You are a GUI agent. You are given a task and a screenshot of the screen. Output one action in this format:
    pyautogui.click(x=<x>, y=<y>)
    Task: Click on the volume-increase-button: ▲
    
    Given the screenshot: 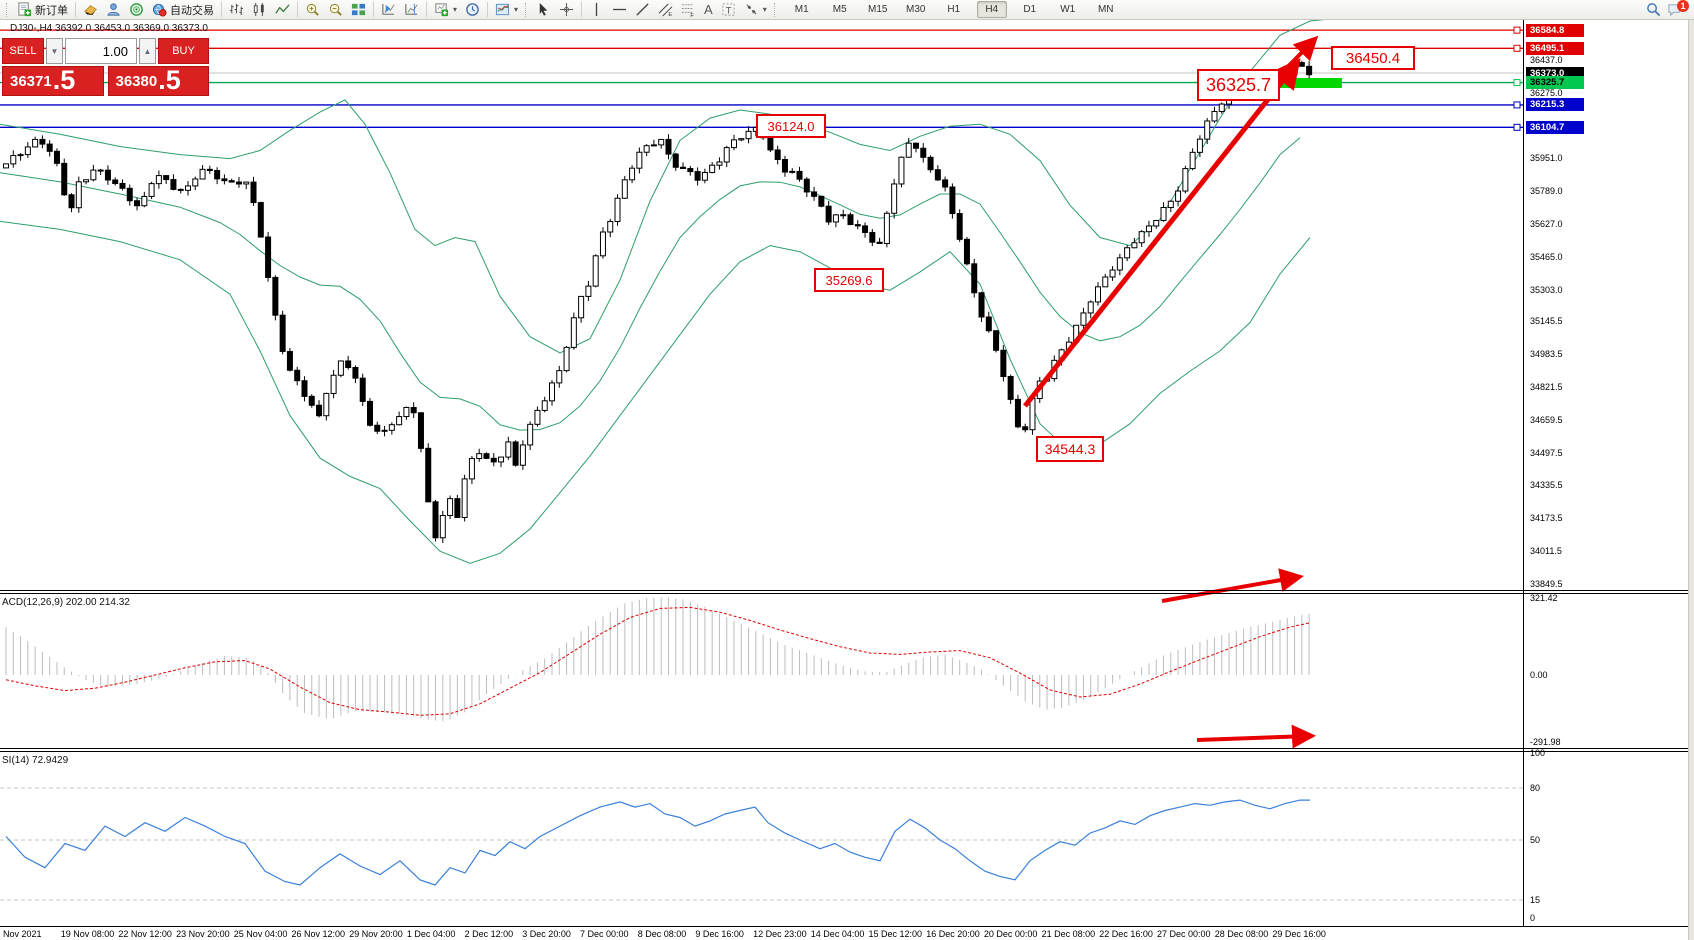 What is the action you would take?
    pyautogui.click(x=147, y=51)
    